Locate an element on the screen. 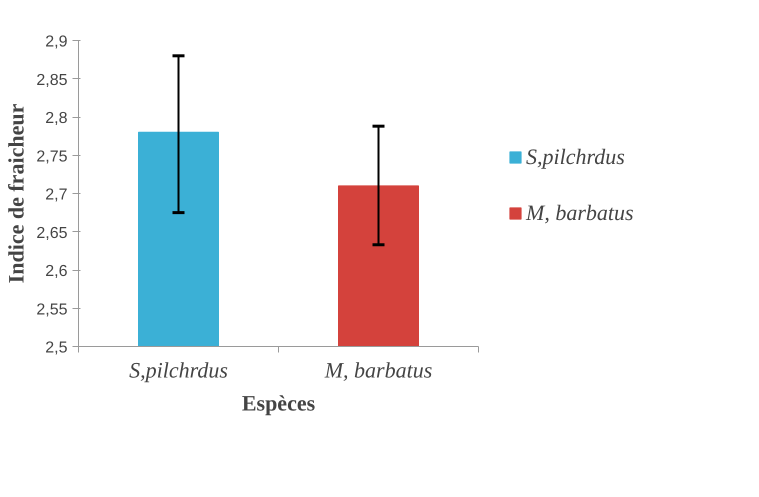  y-tick-label: 2,8 is located at coordinates (56, 118).